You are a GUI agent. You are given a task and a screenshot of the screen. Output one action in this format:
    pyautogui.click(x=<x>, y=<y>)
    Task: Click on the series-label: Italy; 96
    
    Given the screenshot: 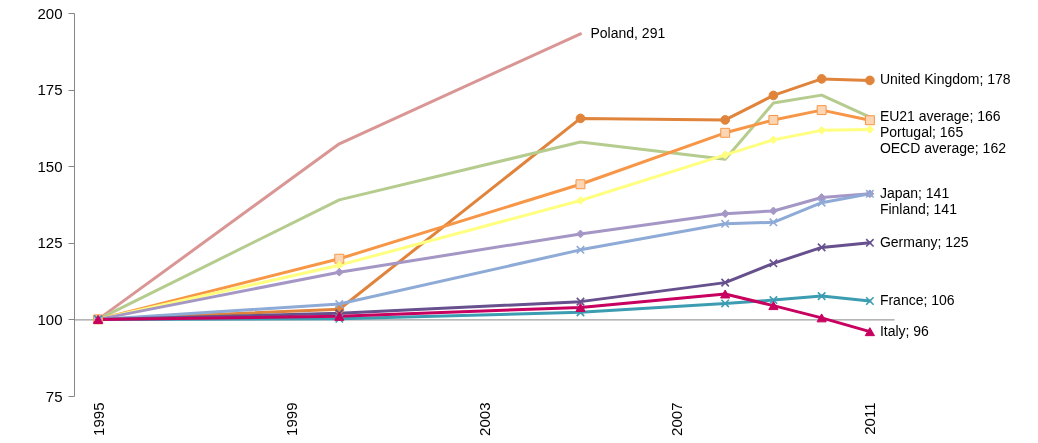 What is the action you would take?
    pyautogui.click(x=904, y=330)
    